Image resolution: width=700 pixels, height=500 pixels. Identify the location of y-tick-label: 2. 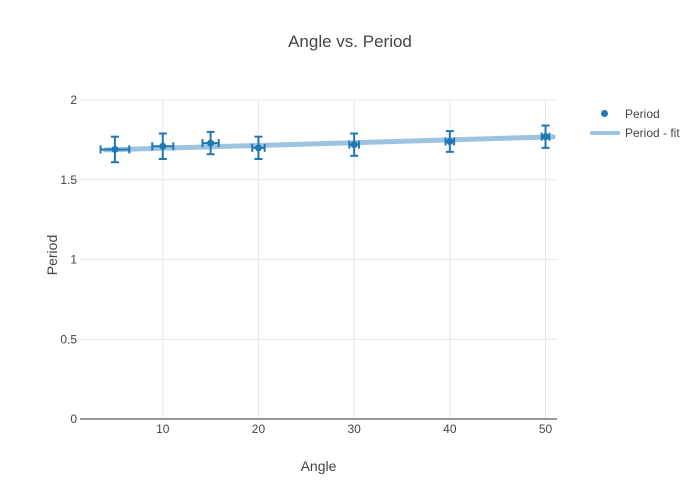
(73, 100).